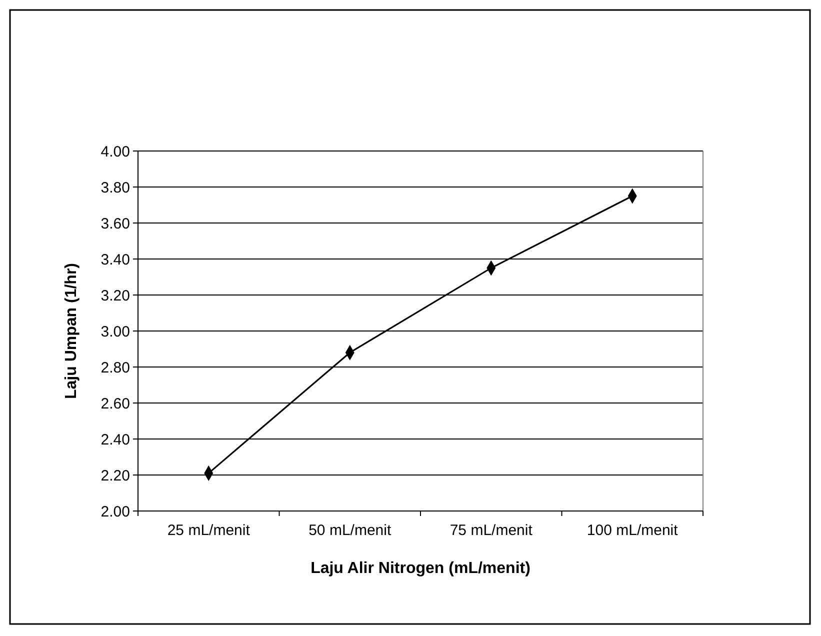  Describe the element at coordinates (115, 511) in the screenshot. I see `y-tick-label: 2.00` at that location.